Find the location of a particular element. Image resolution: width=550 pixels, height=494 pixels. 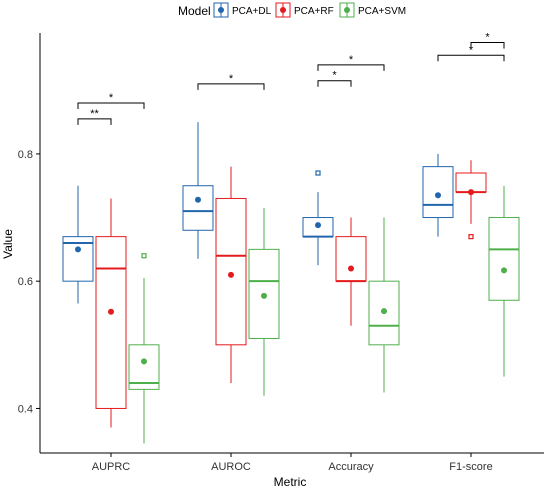

x-axis-ticks: AUPRC AUROC Accuracy F1-score is located at coordinates (292, 463).